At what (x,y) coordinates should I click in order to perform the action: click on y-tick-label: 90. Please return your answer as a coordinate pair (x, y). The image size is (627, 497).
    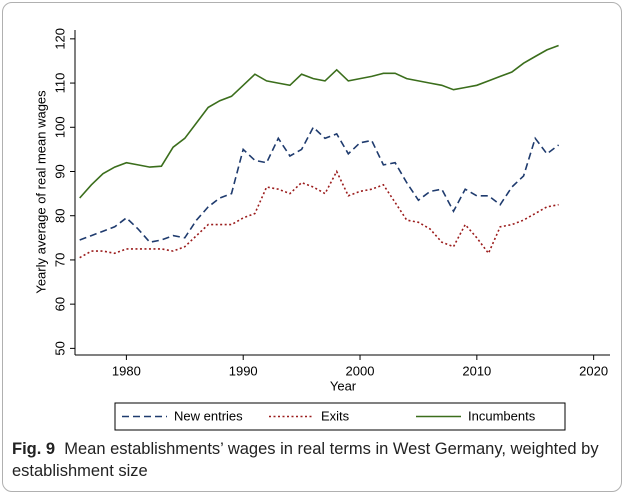
    Looking at the image, I should click on (59, 171).